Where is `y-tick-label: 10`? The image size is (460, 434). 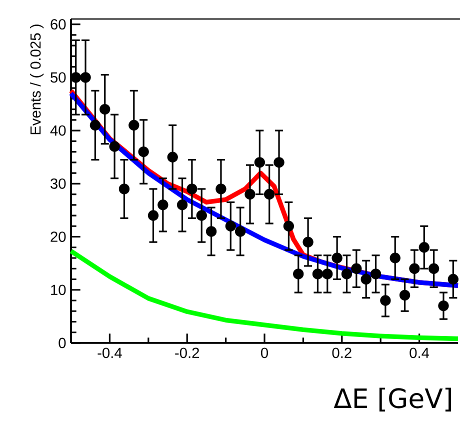
y-tick-label: 10 is located at coordinates (58, 290).